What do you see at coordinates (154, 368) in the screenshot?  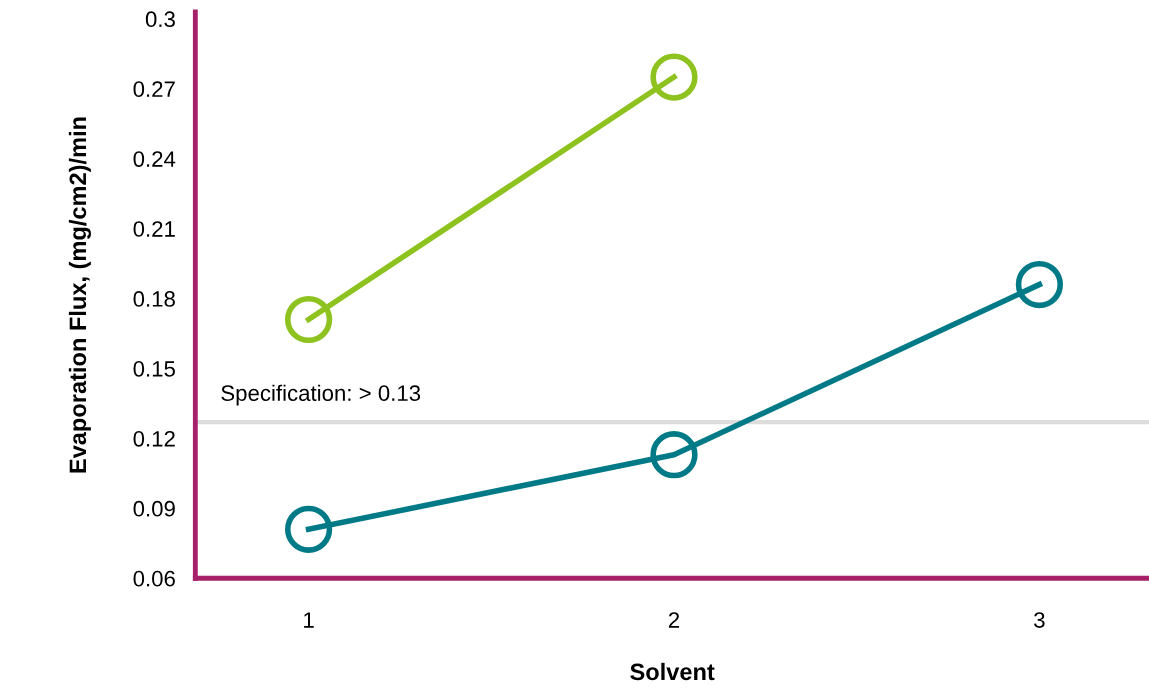 I see `y-tick-label: 0.15` at bounding box center [154, 368].